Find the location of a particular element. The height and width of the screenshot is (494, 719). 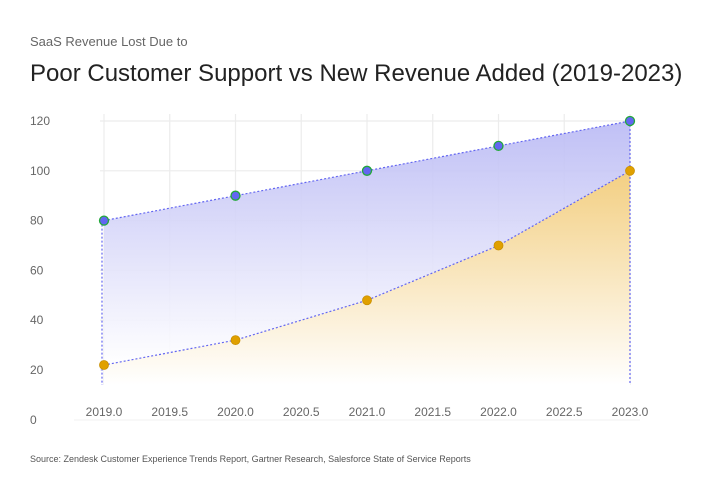

x-tick-label: 2021.5 is located at coordinates (432, 412).